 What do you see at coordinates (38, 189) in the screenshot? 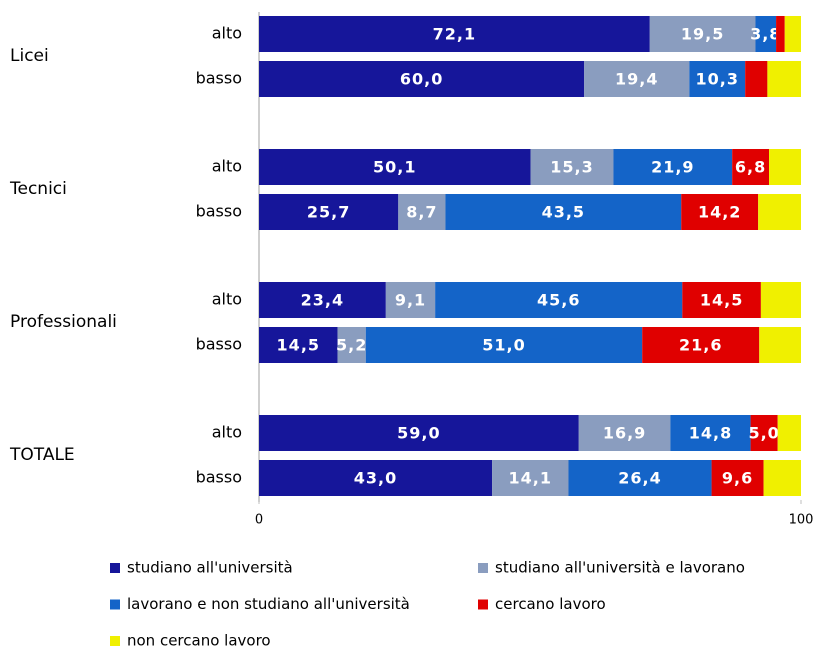
I see `group-label: Tecnici` at bounding box center [38, 189].